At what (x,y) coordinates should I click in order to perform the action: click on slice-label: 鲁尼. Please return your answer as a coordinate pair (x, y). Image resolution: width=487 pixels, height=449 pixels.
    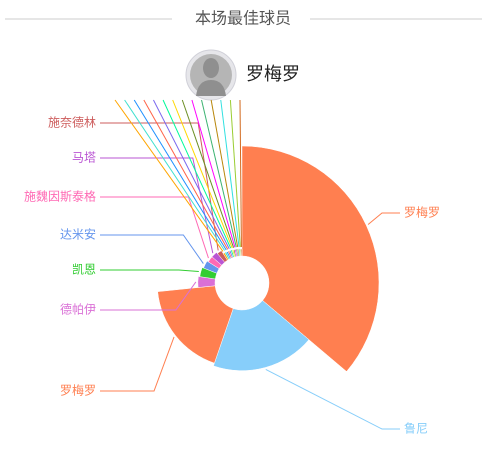
    Looking at the image, I should click on (416, 429).